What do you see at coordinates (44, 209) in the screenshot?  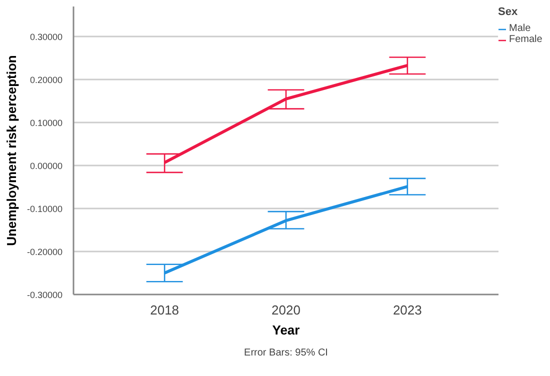 I see `y-tick-label: -0.10000` at bounding box center [44, 209].